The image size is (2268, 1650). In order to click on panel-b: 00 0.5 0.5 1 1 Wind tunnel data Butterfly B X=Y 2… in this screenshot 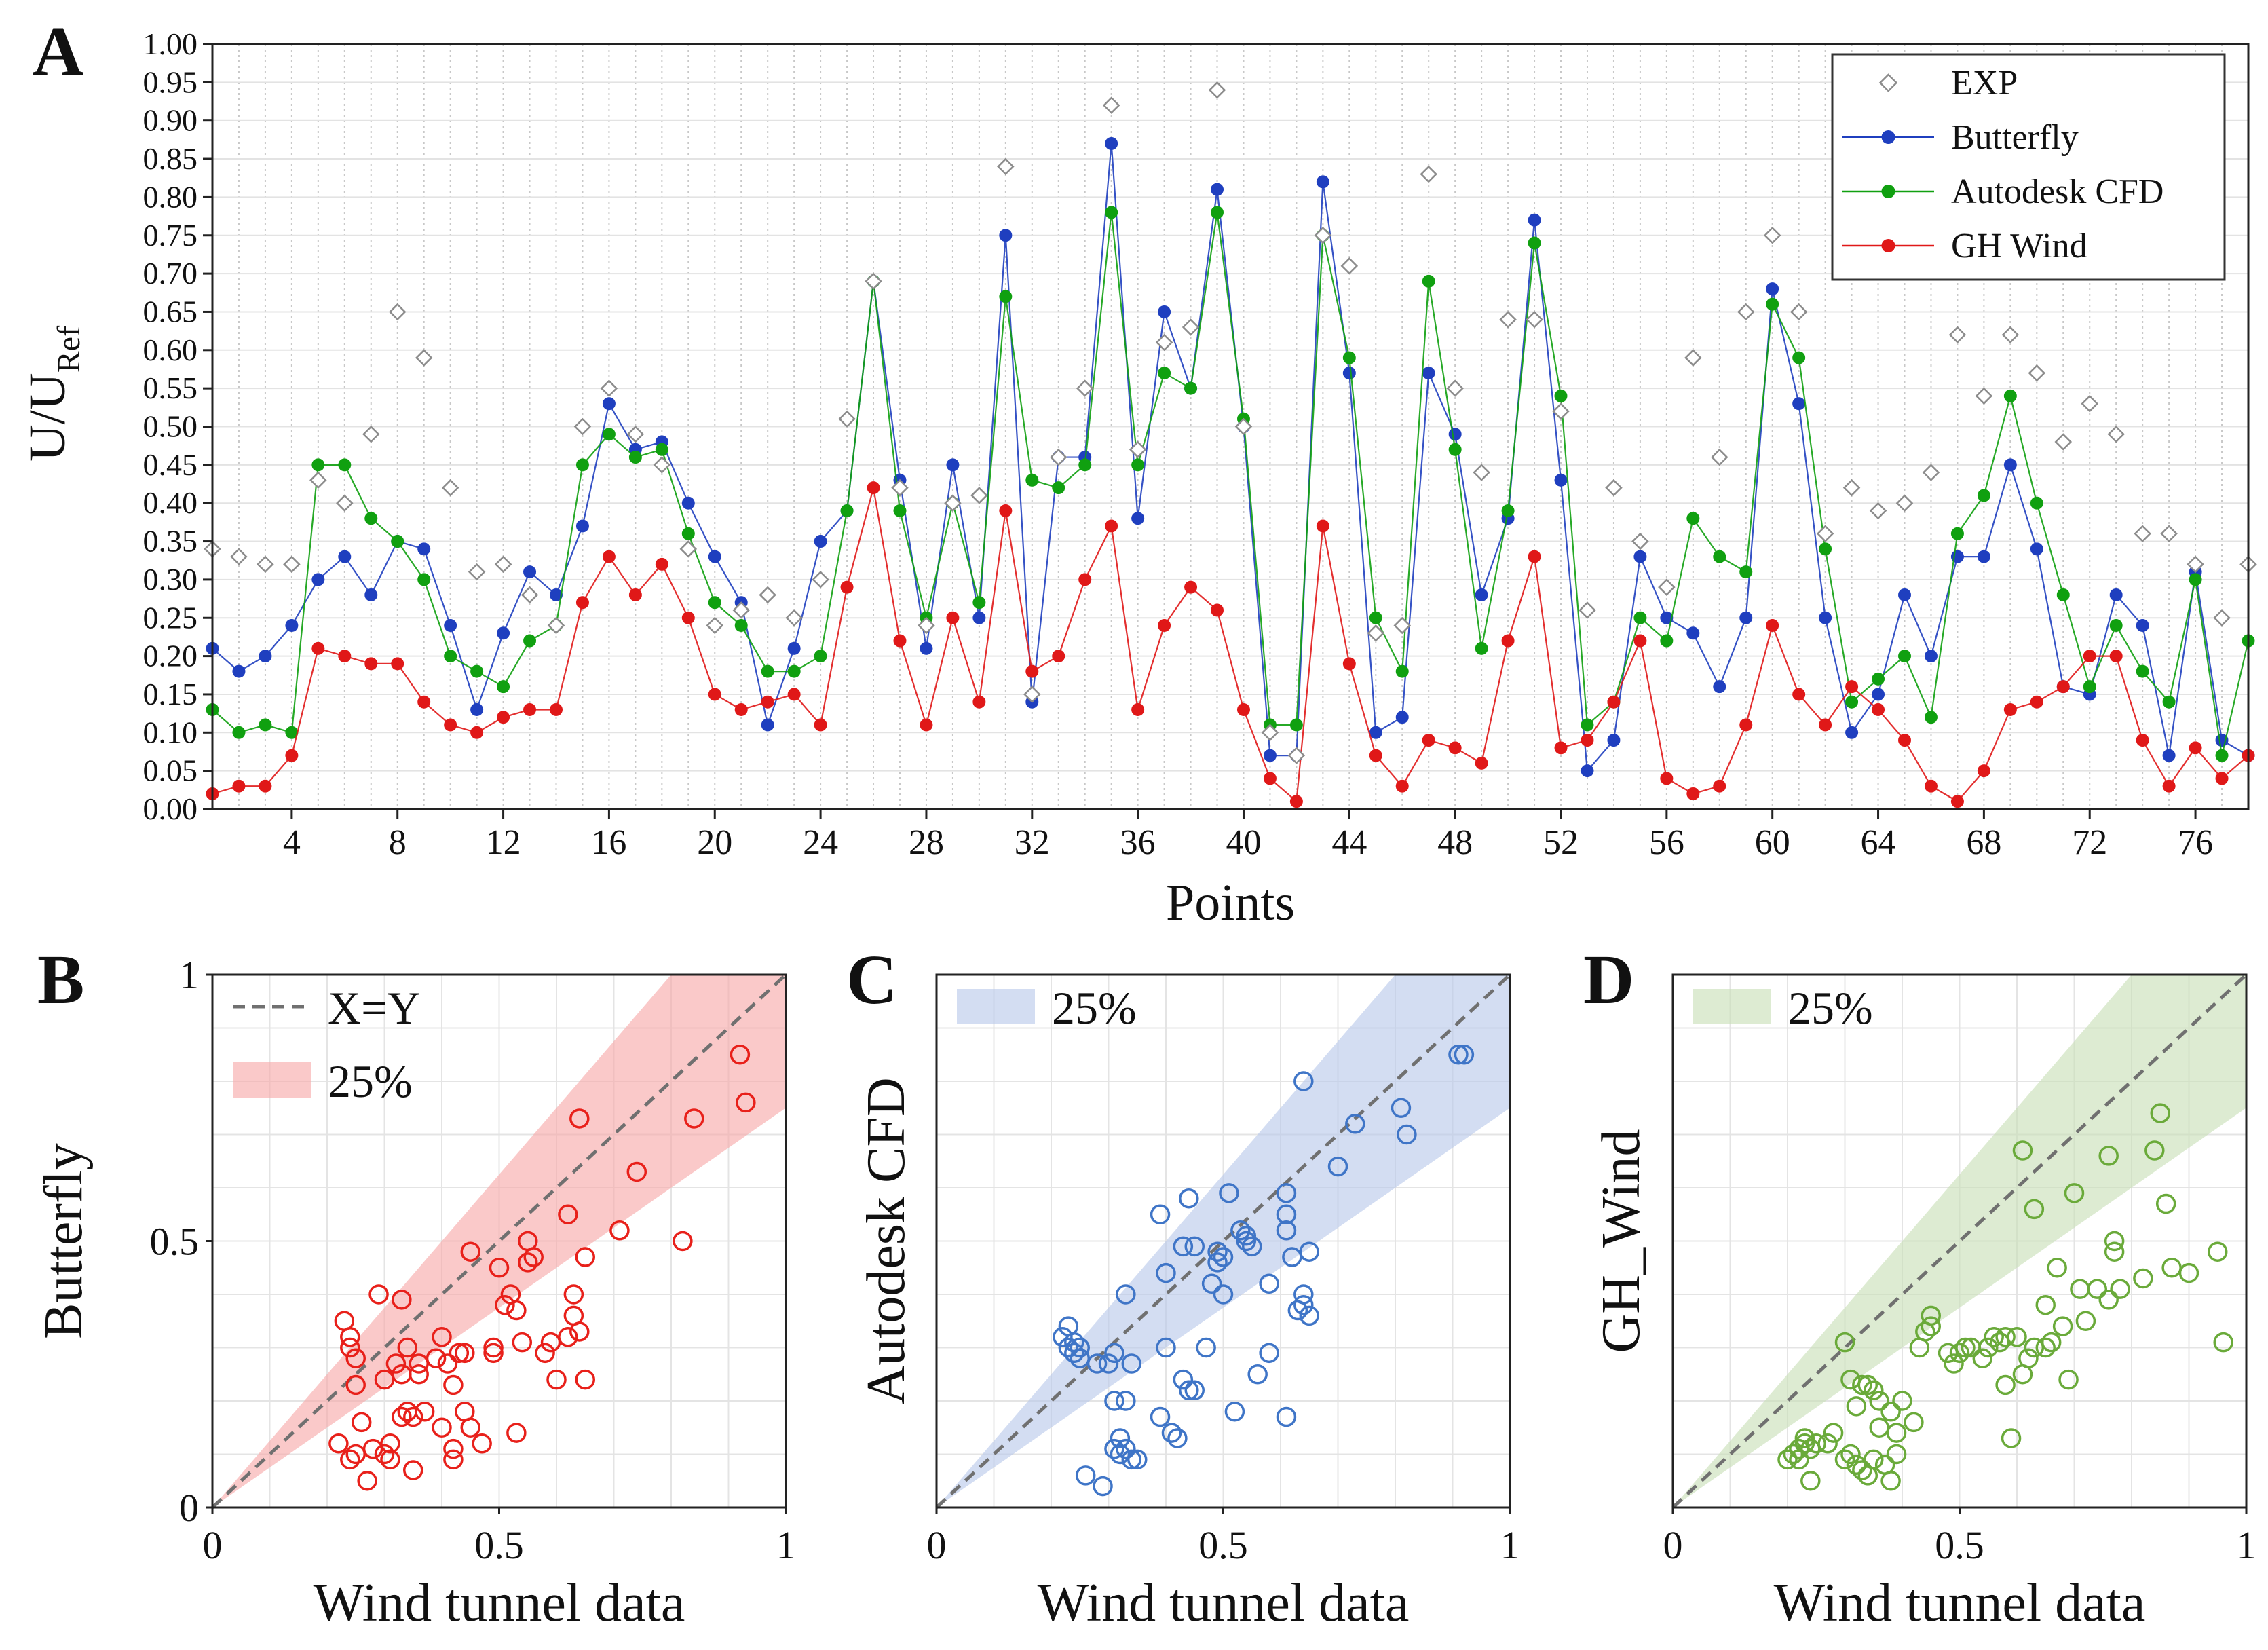, I will do `click(415, 1287)`.